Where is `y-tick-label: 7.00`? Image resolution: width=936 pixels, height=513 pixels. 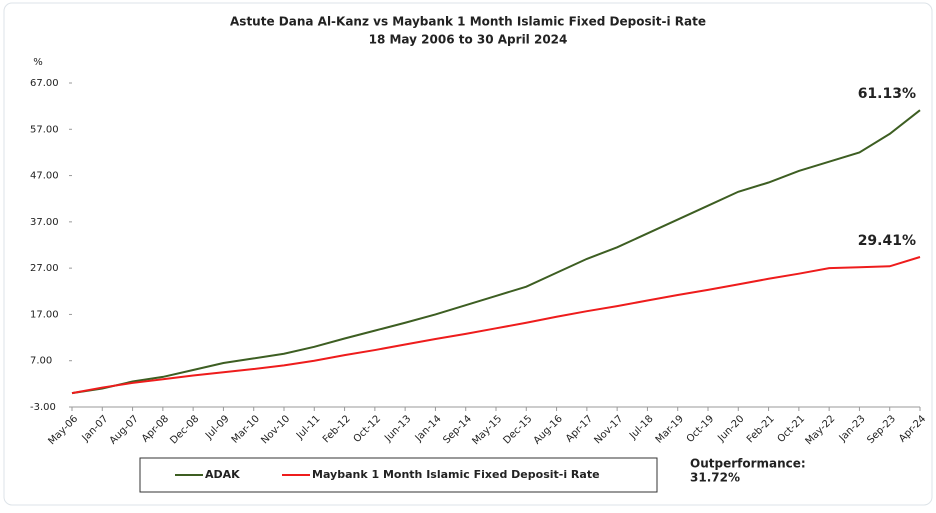
y-tick-label: 7.00 is located at coordinates (41, 361).